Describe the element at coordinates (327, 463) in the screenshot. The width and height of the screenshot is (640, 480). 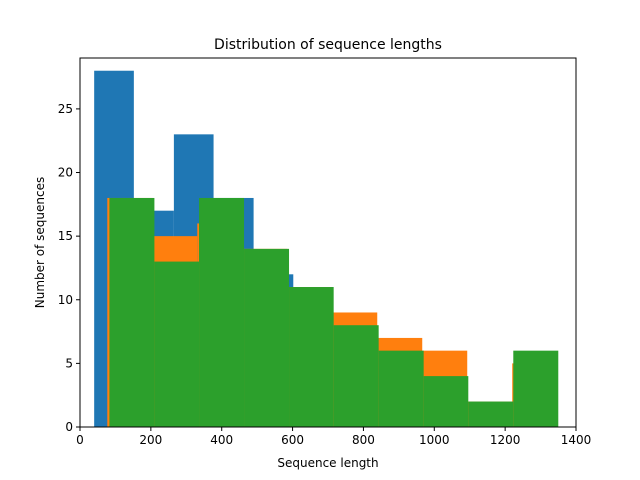
I see `x-axis-label: Sequence length` at that location.